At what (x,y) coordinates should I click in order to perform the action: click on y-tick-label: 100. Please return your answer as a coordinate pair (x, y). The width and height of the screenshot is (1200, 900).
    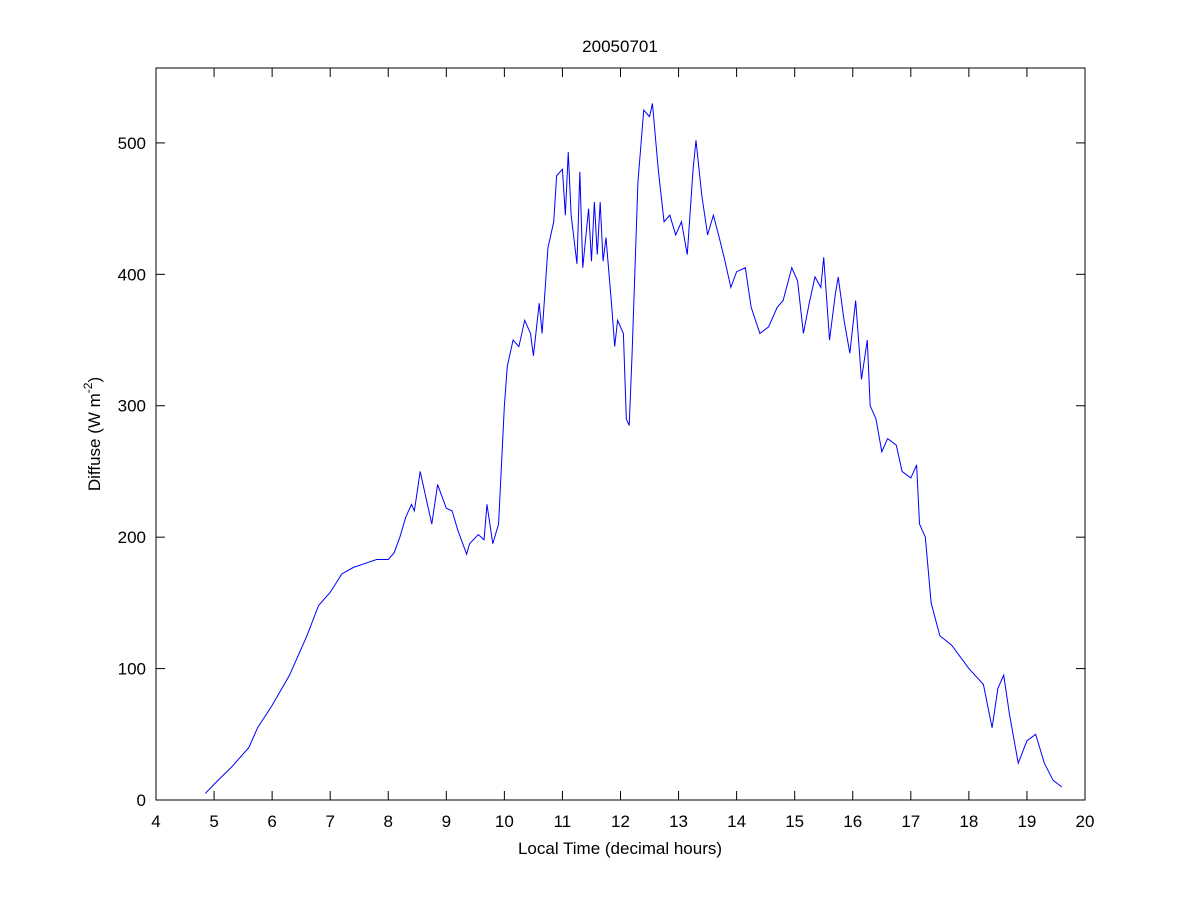
    Looking at the image, I should click on (132, 669).